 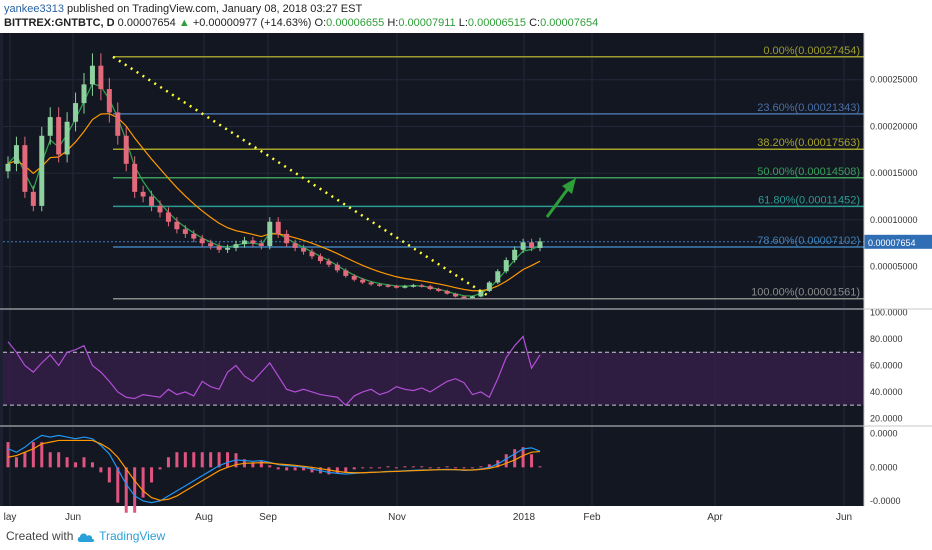 What do you see at coordinates (898, 277) in the screenshot?
I see `price-axis-panel` at bounding box center [898, 277].